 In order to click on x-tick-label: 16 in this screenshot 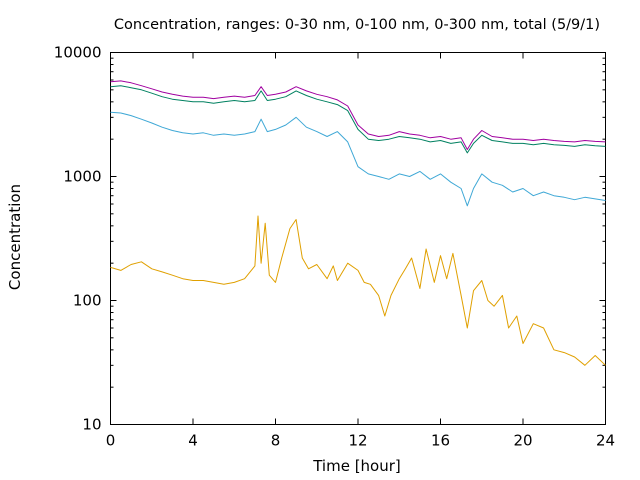, I will do `click(440, 441)`.